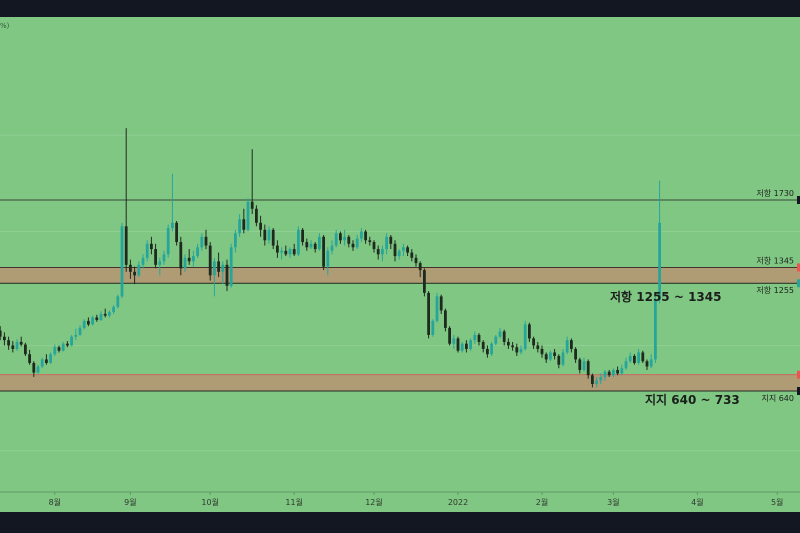 The image size is (800, 533). What do you see at coordinates (374, 502) in the screenshot?
I see `x-tick-label-4: 12월` at bounding box center [374, 502].